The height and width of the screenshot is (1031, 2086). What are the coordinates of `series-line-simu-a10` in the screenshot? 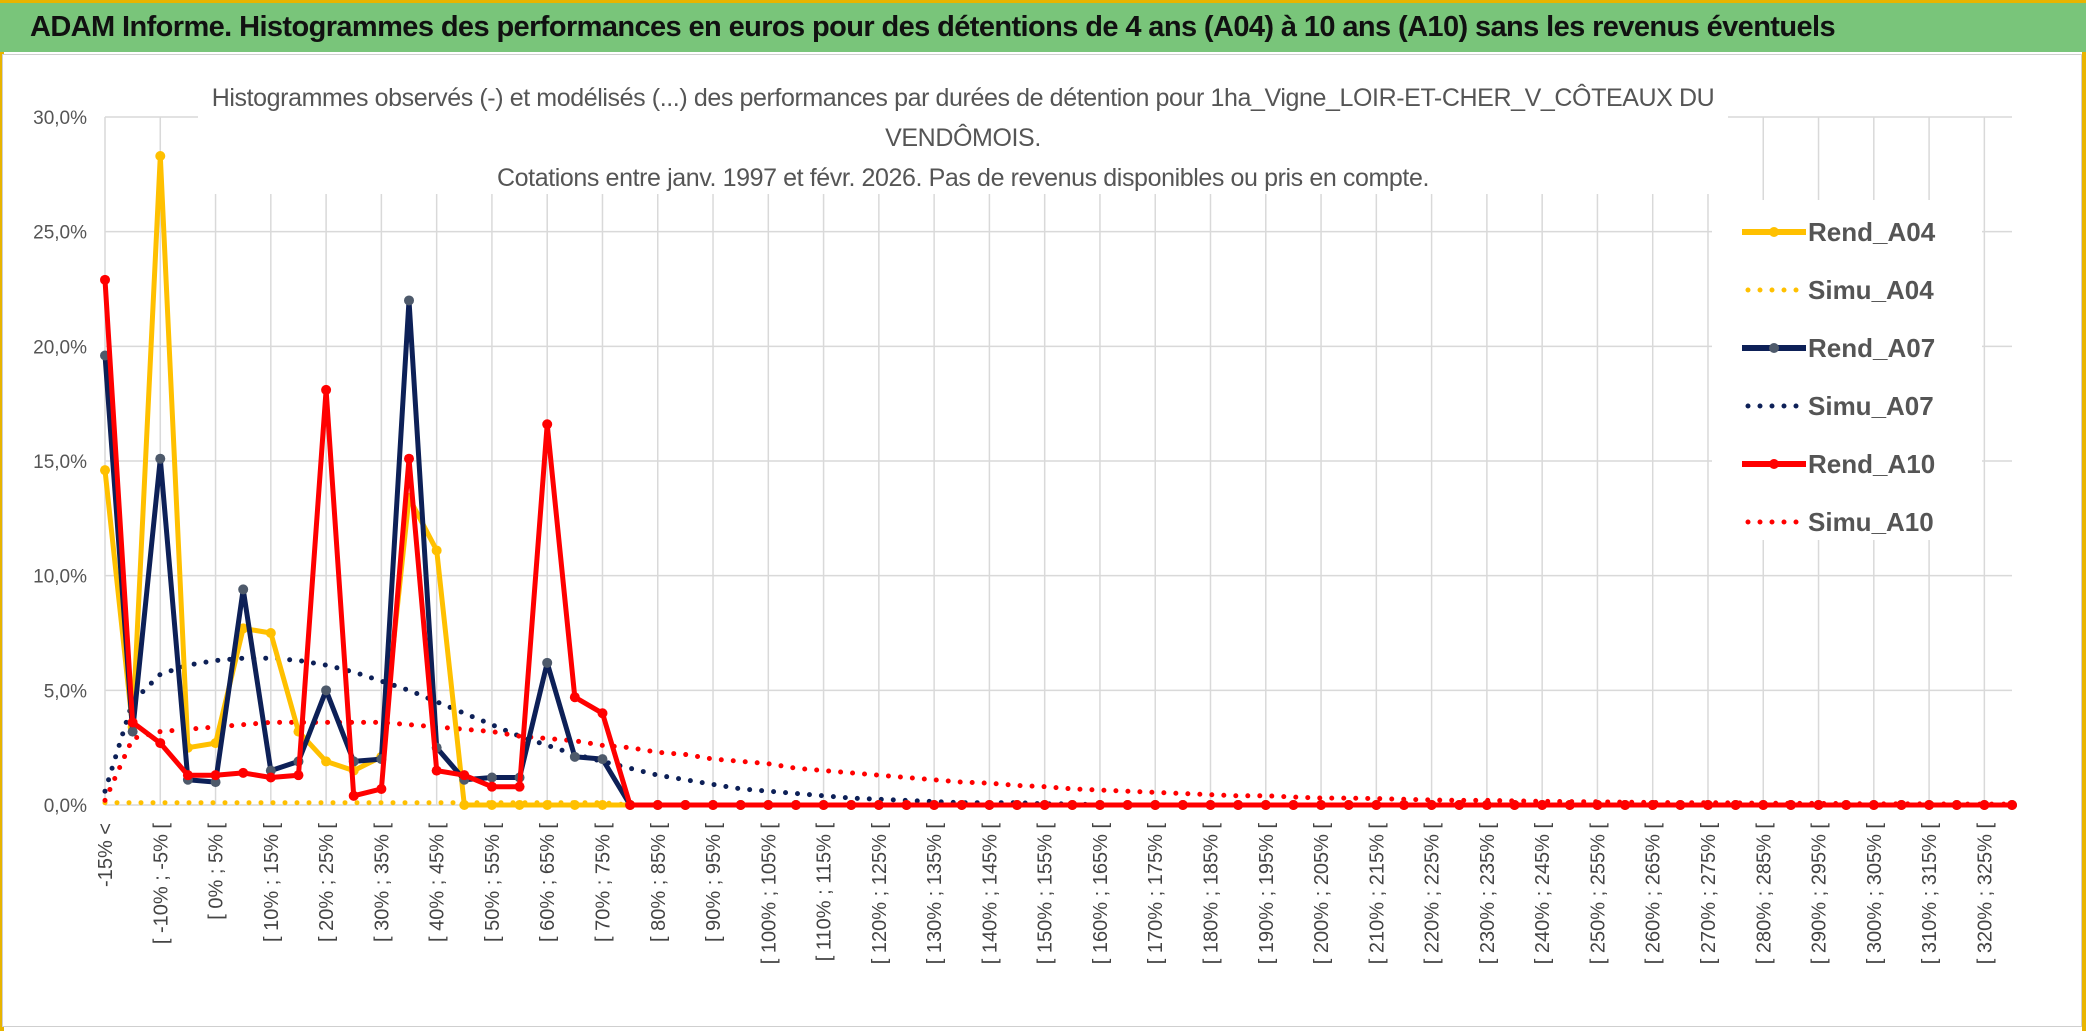 It's located at (1058, 763).